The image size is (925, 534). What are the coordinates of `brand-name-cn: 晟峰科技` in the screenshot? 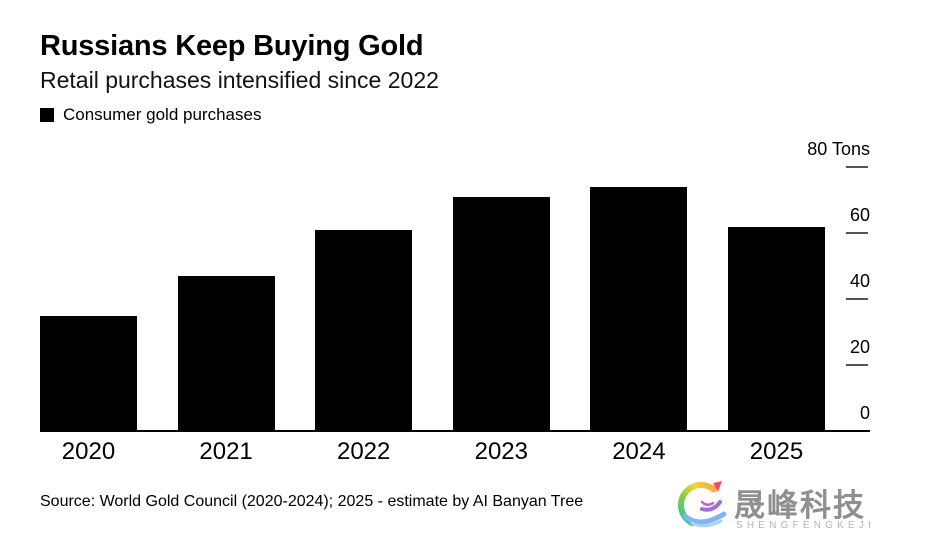 It's located at (800, 506).